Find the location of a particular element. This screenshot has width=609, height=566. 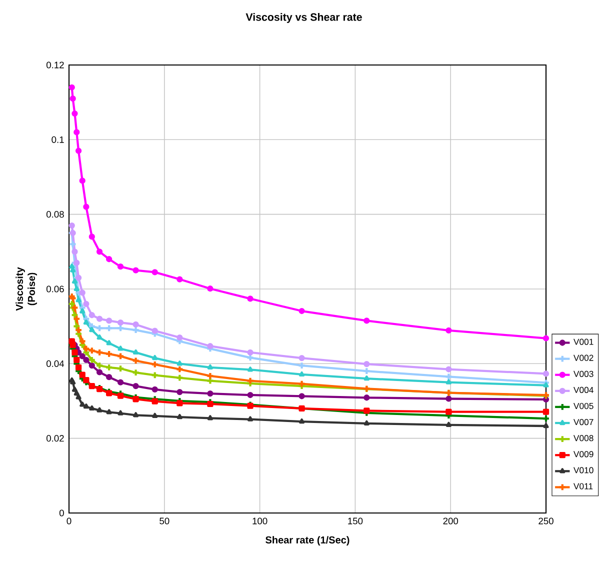

legend-label: V002 is located at coordinates (584, 357).